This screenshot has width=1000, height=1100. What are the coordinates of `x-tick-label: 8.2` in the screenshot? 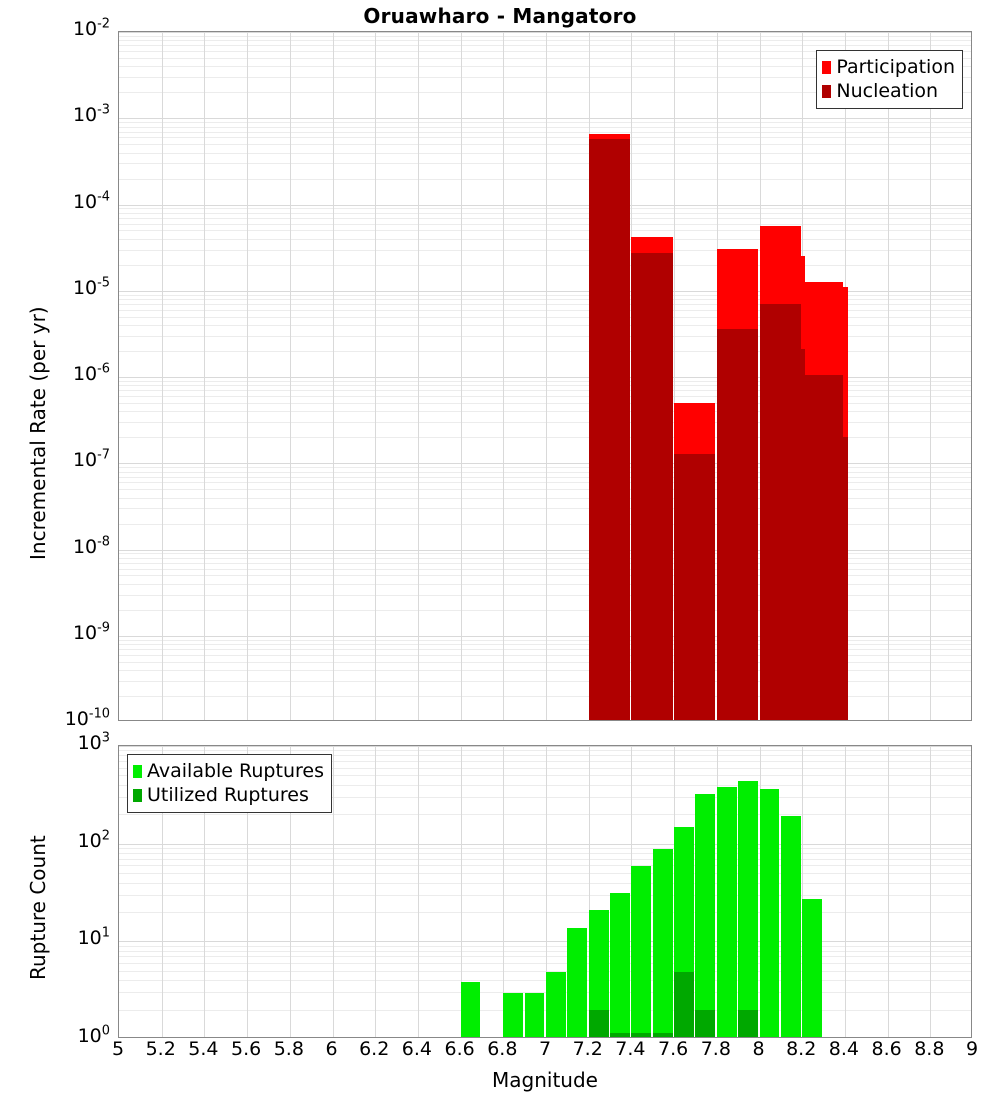 It's located at (801, 1049).